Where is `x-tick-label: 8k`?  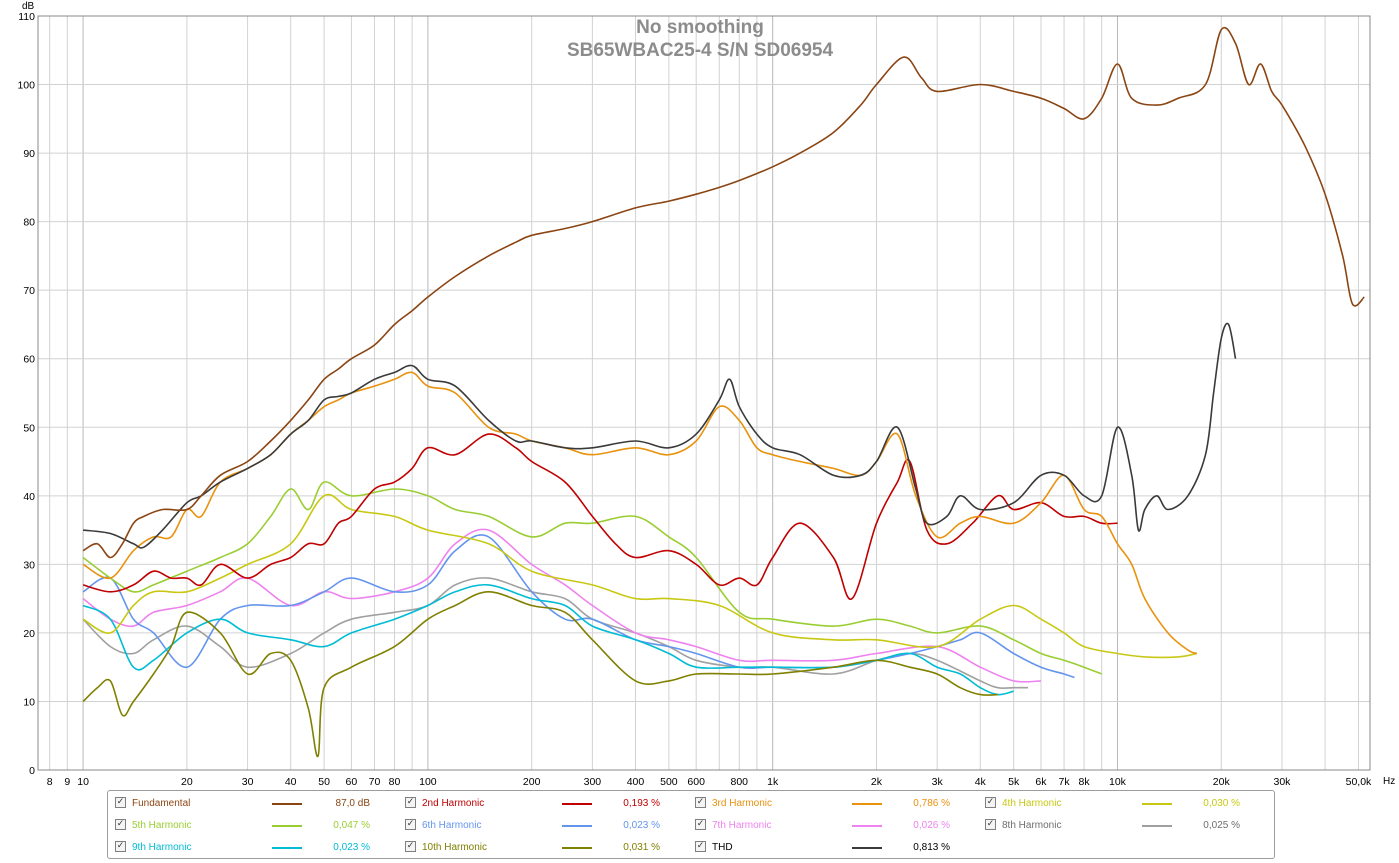 x-tick-label: 8k is located at coordinates (1085, 782).